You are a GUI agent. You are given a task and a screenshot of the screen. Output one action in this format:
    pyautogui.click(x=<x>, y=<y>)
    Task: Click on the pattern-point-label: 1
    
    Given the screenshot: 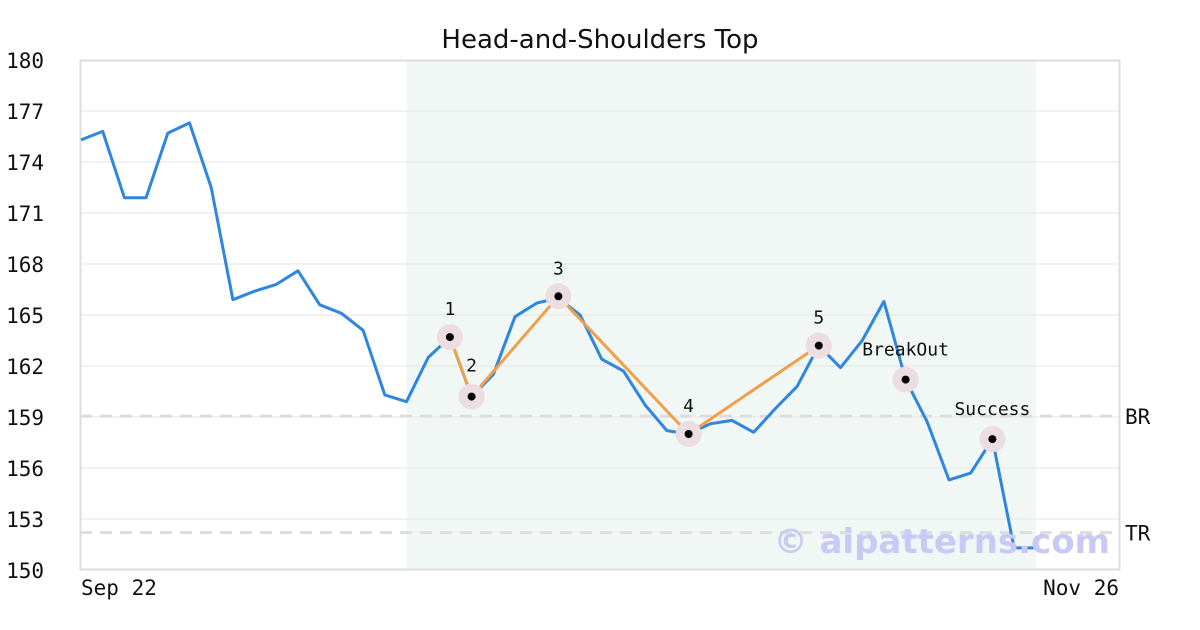 What is the action you would take?
    pyautogui.click(x=449, y=309)
    